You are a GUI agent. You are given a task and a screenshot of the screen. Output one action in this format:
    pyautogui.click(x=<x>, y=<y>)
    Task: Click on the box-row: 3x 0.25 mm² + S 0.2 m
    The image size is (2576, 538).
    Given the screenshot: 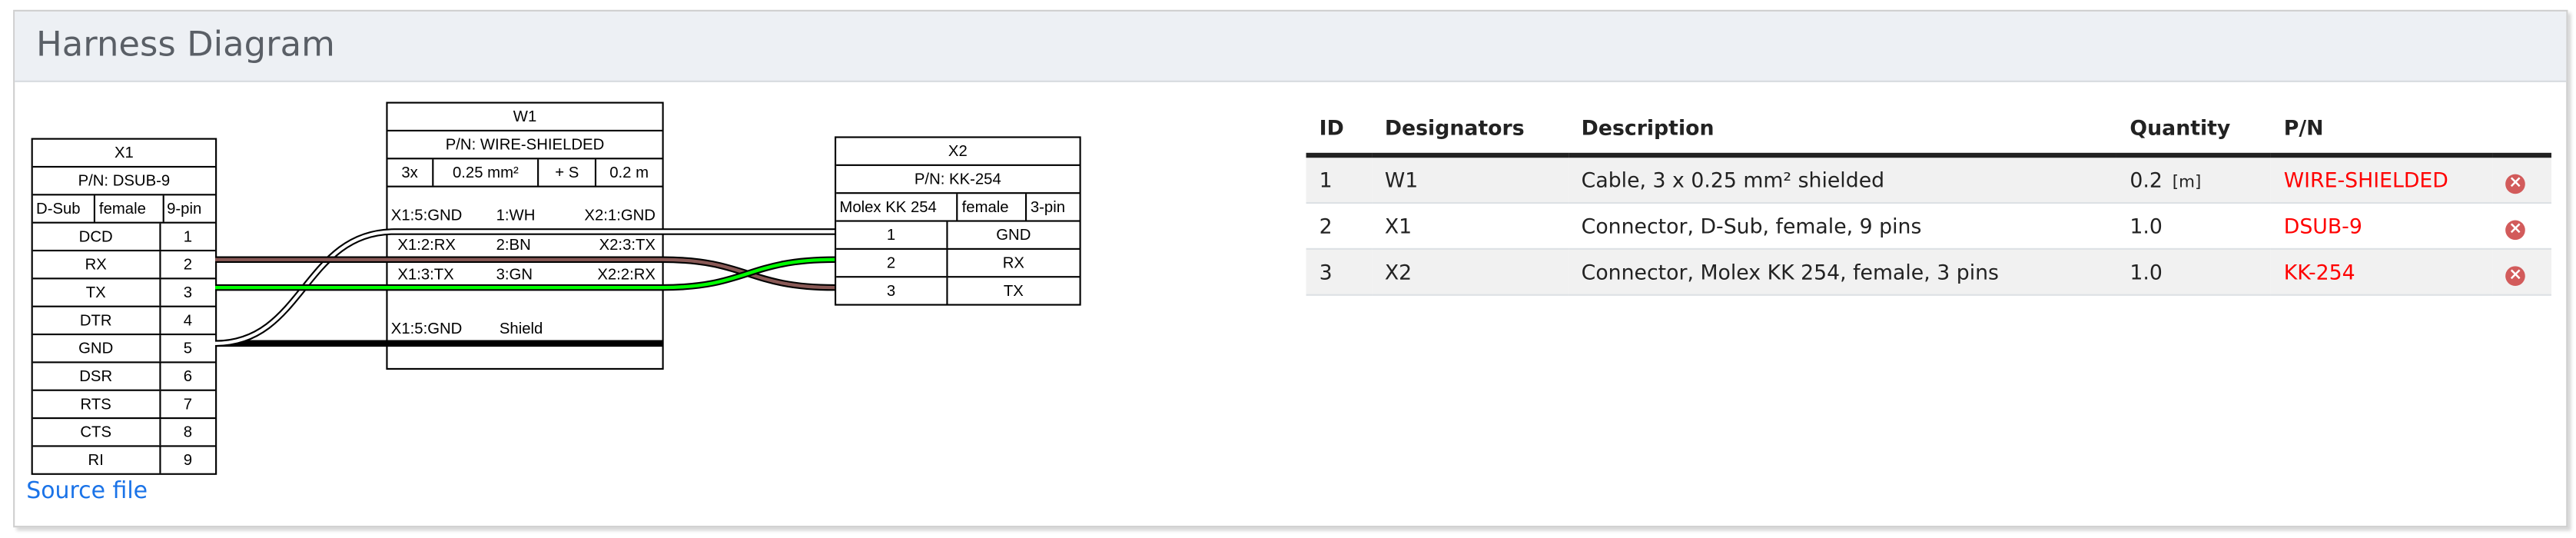 What is the action you would take?
    pyautogui.click(x=524, y=172)
    